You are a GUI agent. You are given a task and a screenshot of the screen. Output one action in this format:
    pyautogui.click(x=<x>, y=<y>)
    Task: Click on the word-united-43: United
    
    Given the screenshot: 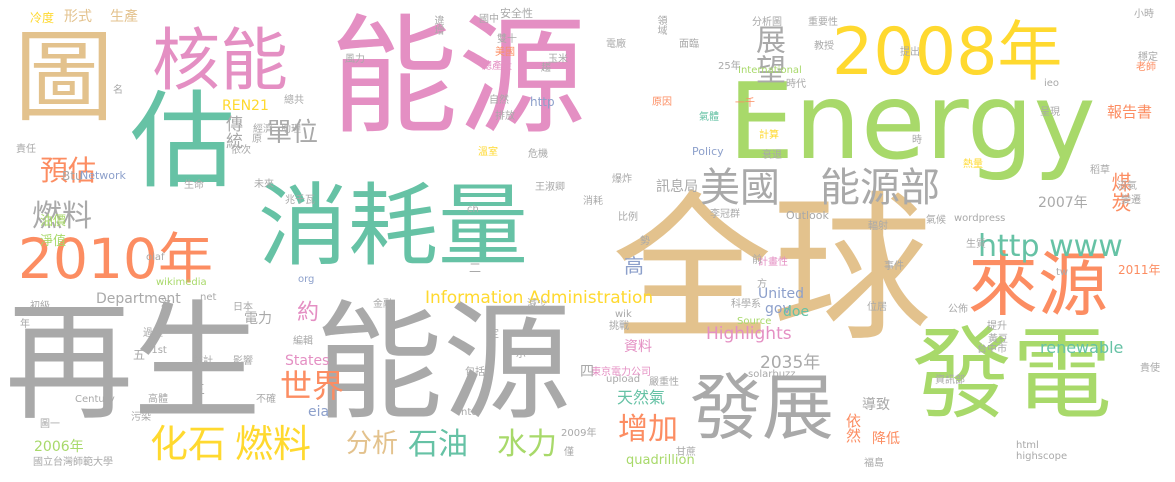 What is the action you would take?
    pyautogui.click(x=781, y=294)
    